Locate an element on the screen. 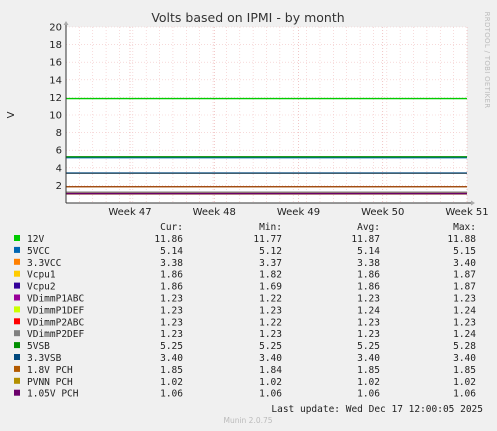 The height and width of the screenshot is (431, 497). x-tick-label: Week 50 is located at coordinates (382, 212).